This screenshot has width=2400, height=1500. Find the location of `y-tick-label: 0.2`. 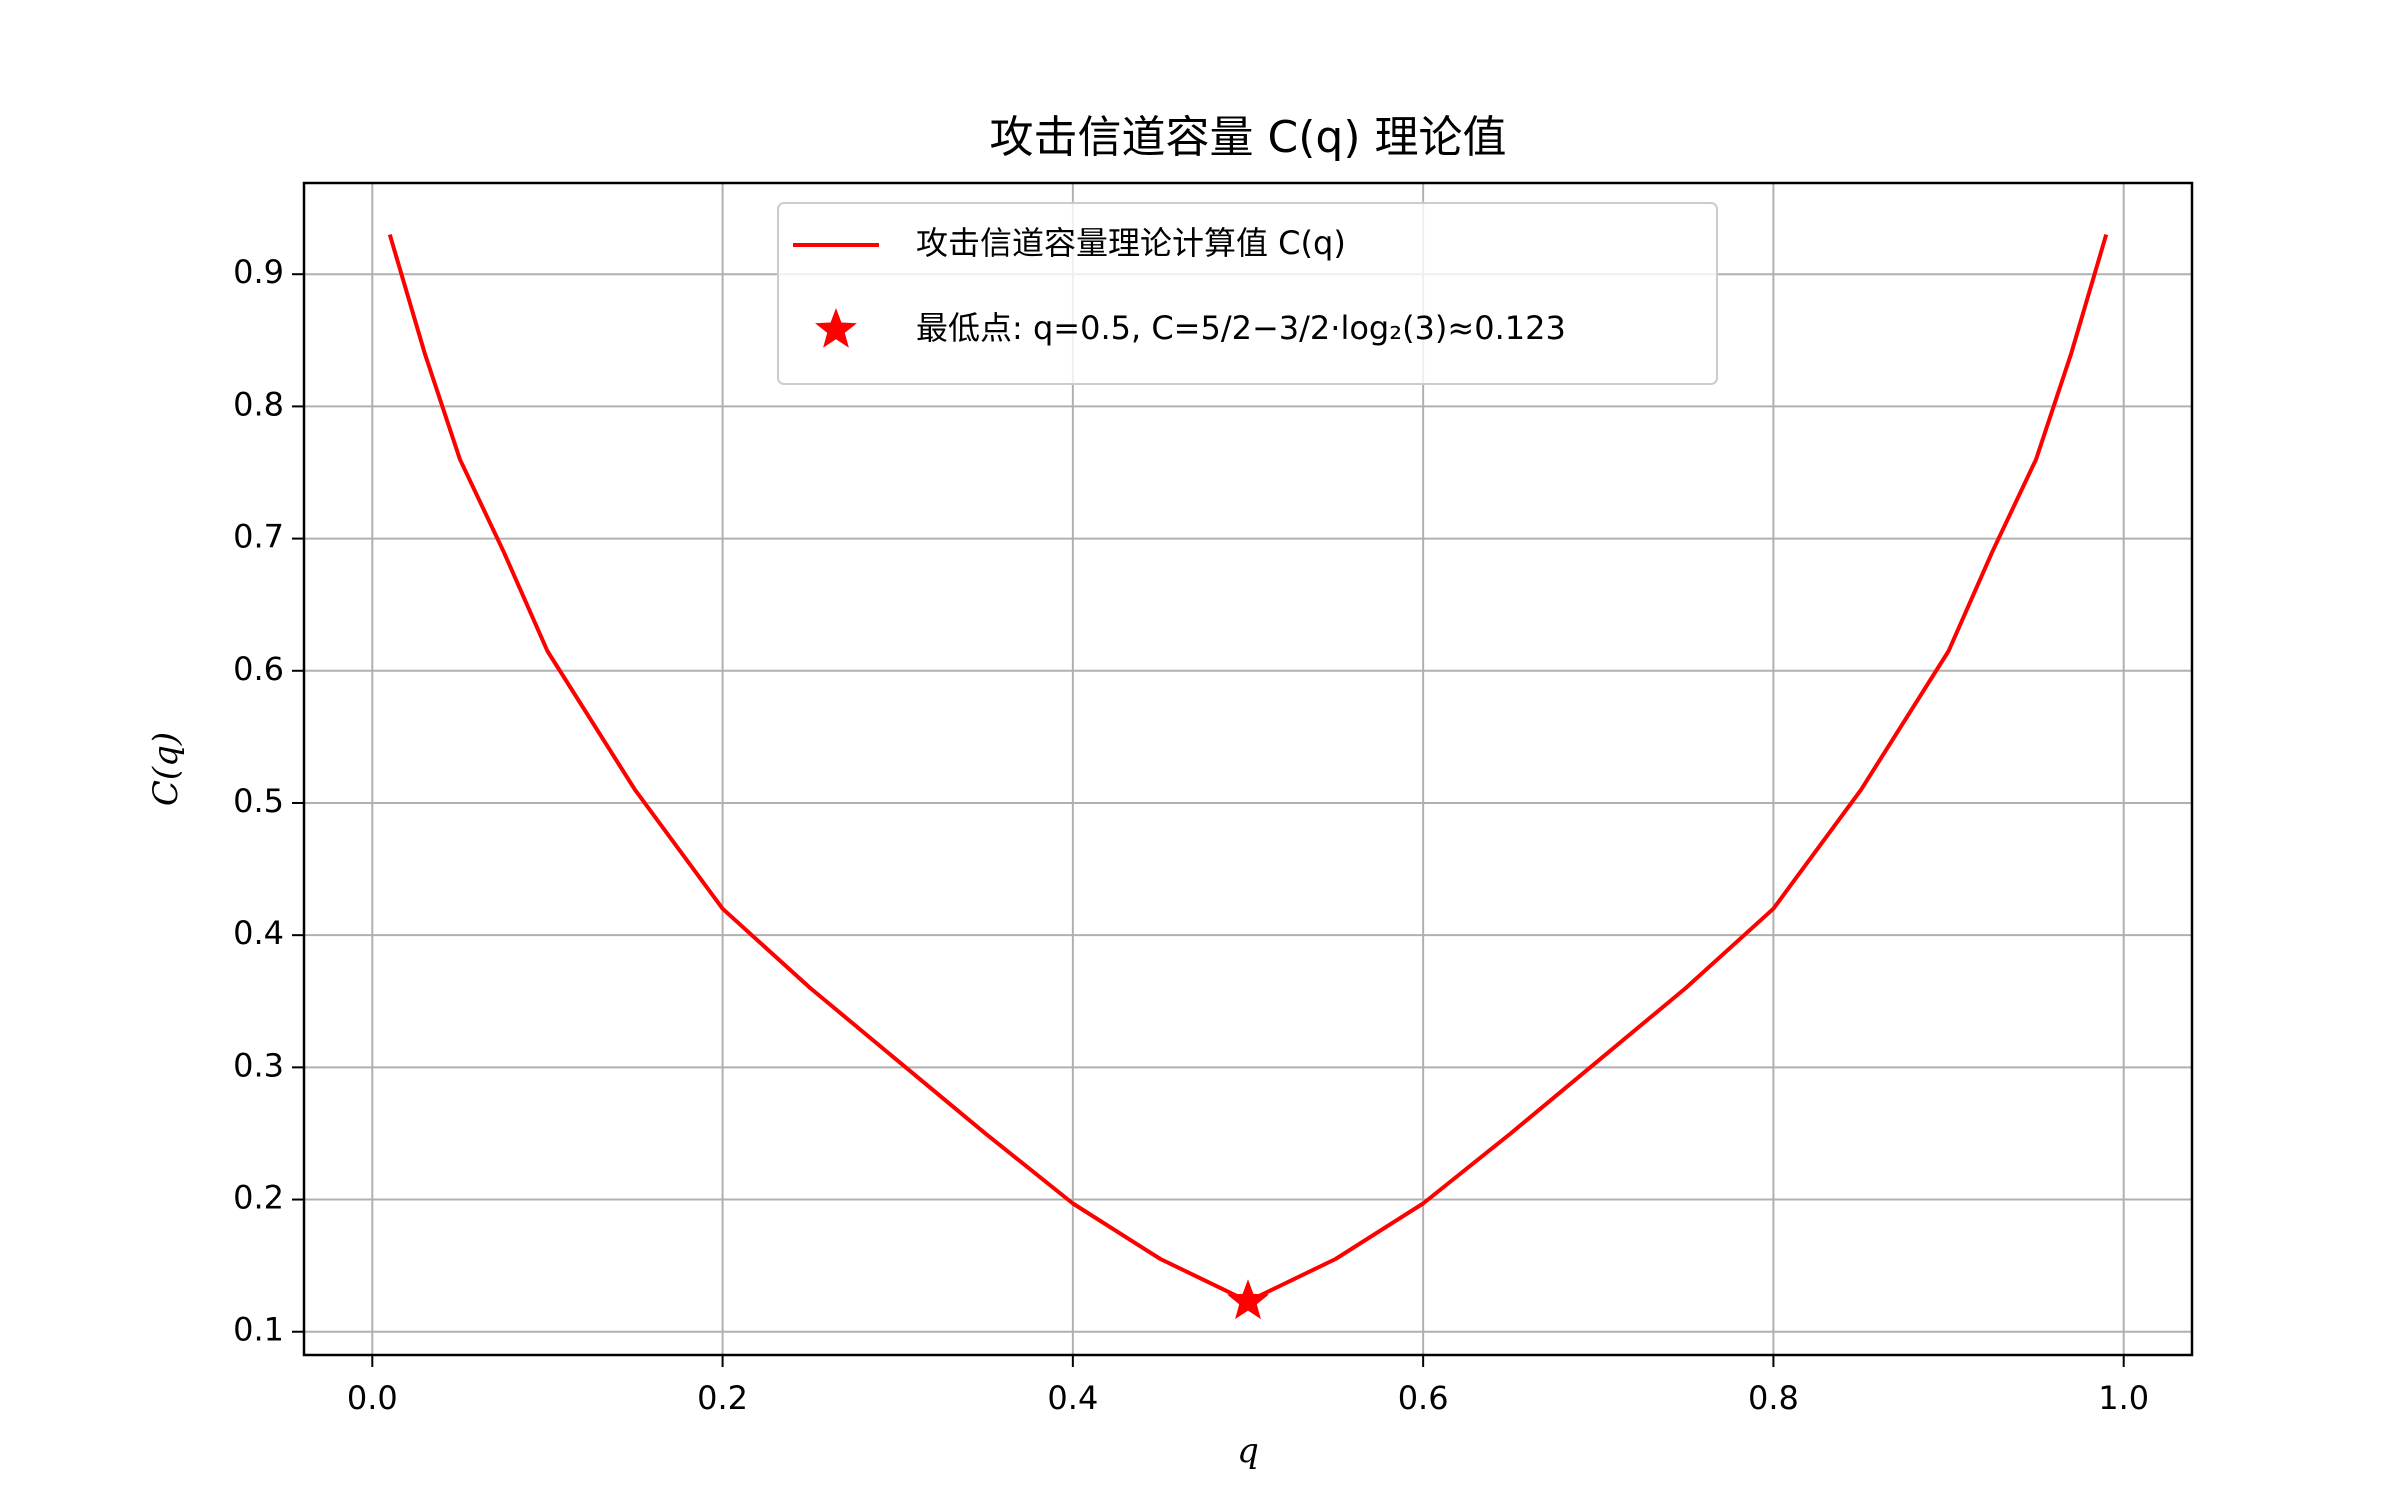

y-tick-label: 0.2 is located at coordinates (258, 1198).